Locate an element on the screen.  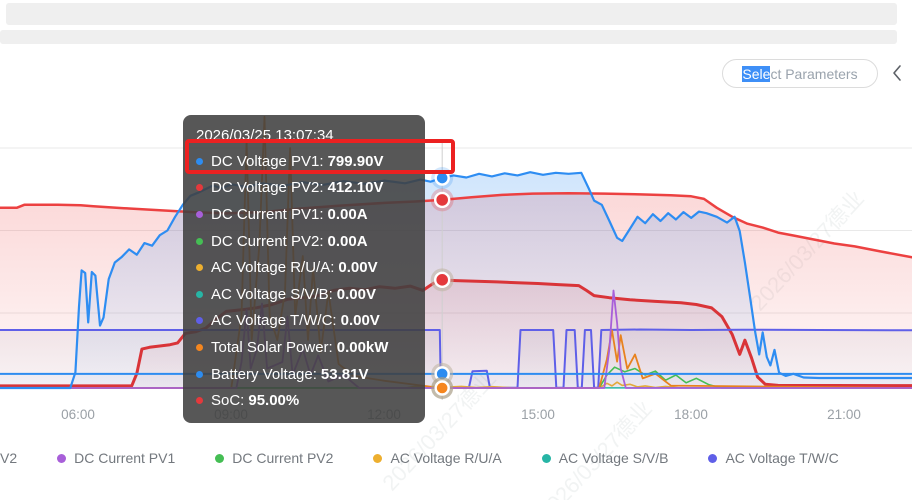
collapse-panel-icon is located at coordinates (897, 73).